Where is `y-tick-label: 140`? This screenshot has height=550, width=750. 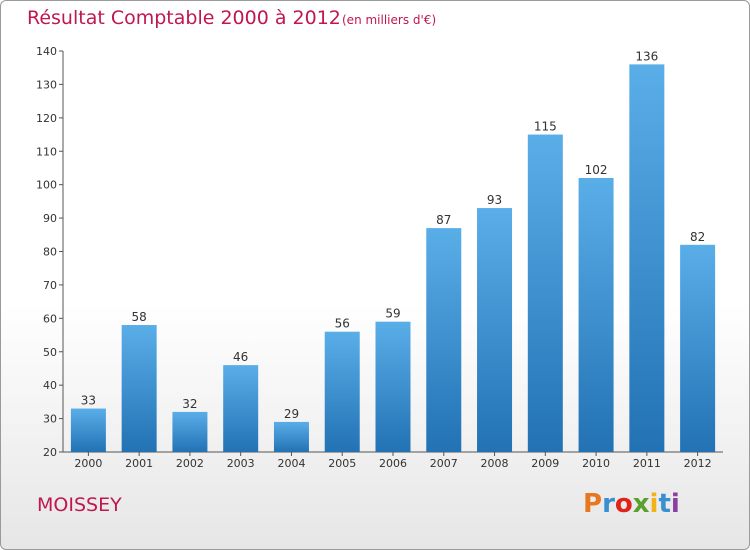 y-tick-label: 140 is located at coordinates (46, 51).